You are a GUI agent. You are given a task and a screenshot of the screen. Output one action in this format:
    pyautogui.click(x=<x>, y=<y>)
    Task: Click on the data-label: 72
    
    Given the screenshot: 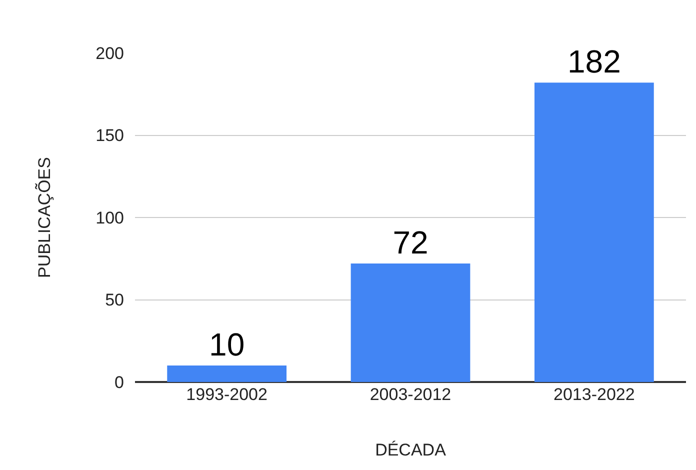 What is the action you would take?
    pyautogui.click(x=410, y=242)
    